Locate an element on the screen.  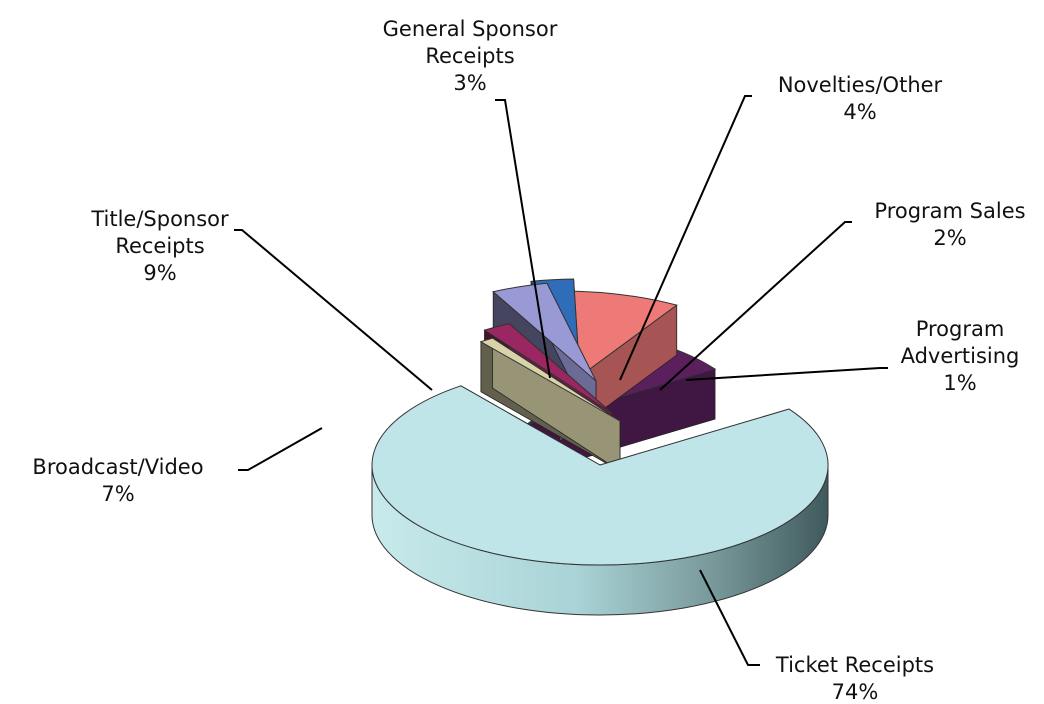
slice-label: Broadcast/Video 7% is located at coordinates (117, 480).